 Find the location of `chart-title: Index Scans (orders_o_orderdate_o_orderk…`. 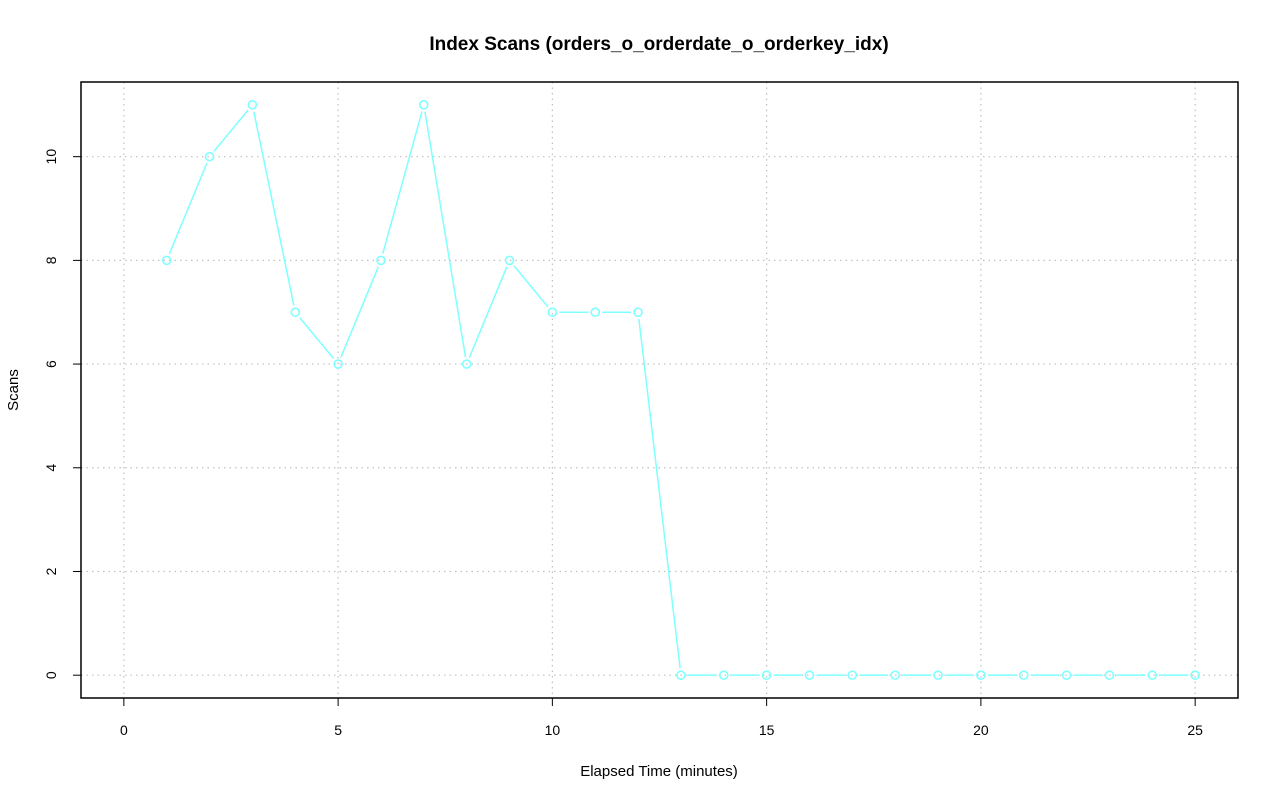

chart-title: Index Scans (orders_o_orderdate_o_orderk… is located at coordinates (658, 44).